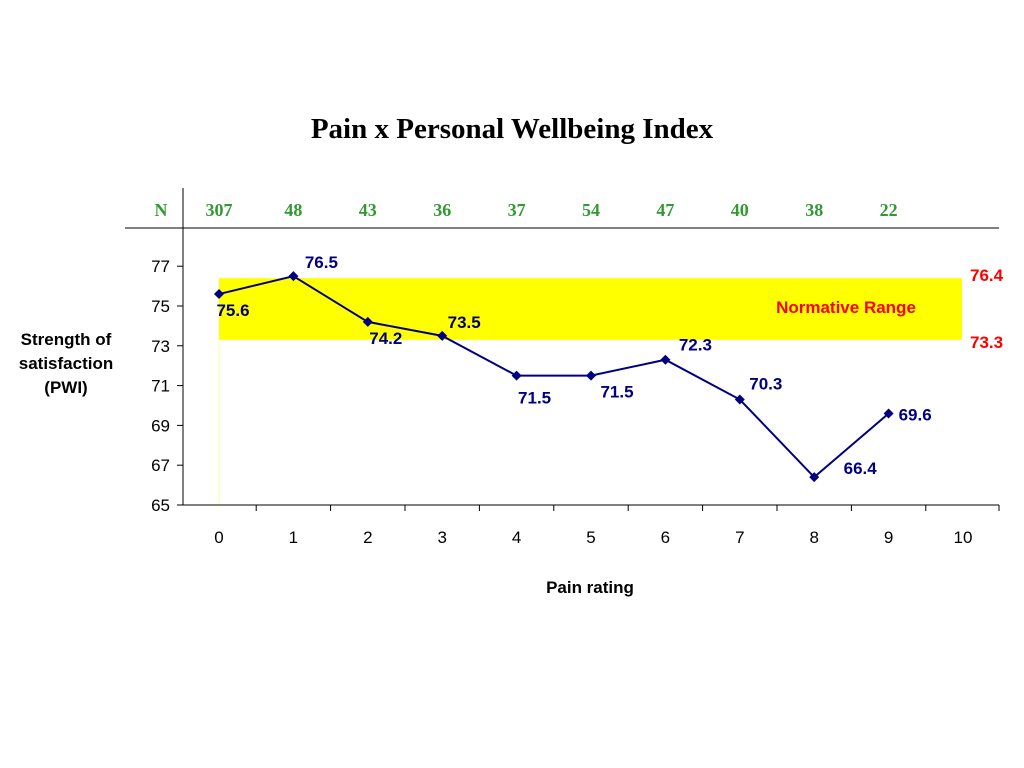 The height and width of the screenshot is (768, 1024). I want to click on data-label: 75.6, so click(232, 310).